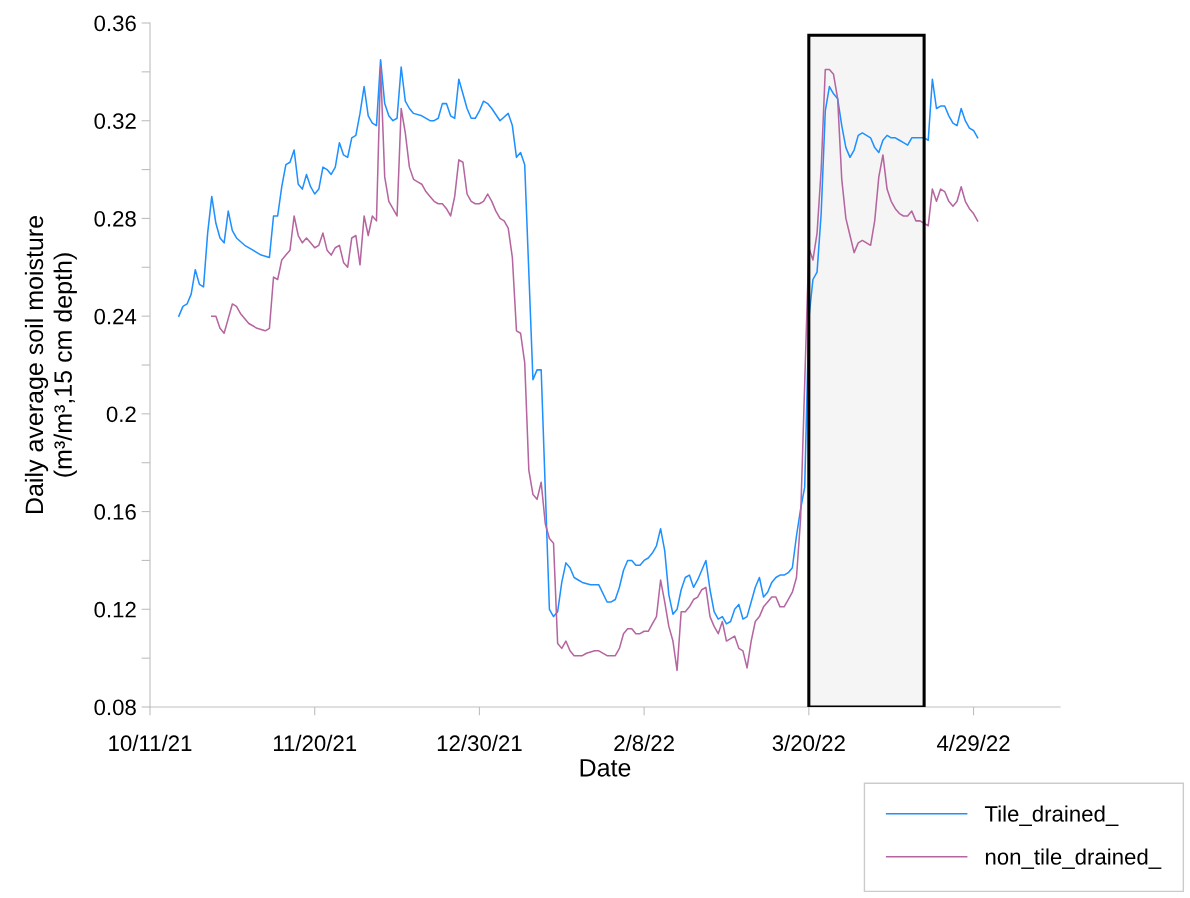 This screenshot has width=1190, height=898. I want to click on y-tick-label: 0.2, so click(121, 414).